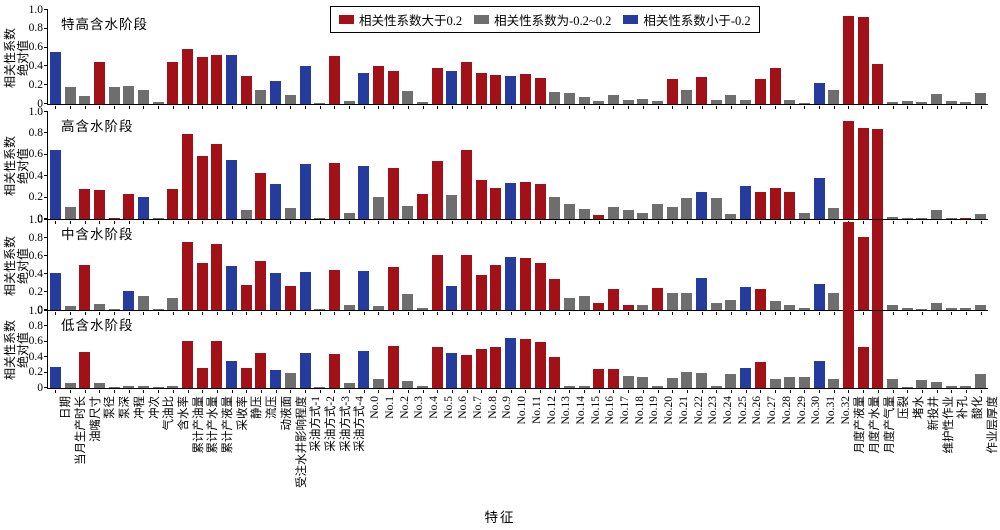 The width and height of the screenshot is (1000, 530). What do you see at coordinates (378, 308) in the screenshot?
I see `bar-No.1` at bounding box center [378, 308].